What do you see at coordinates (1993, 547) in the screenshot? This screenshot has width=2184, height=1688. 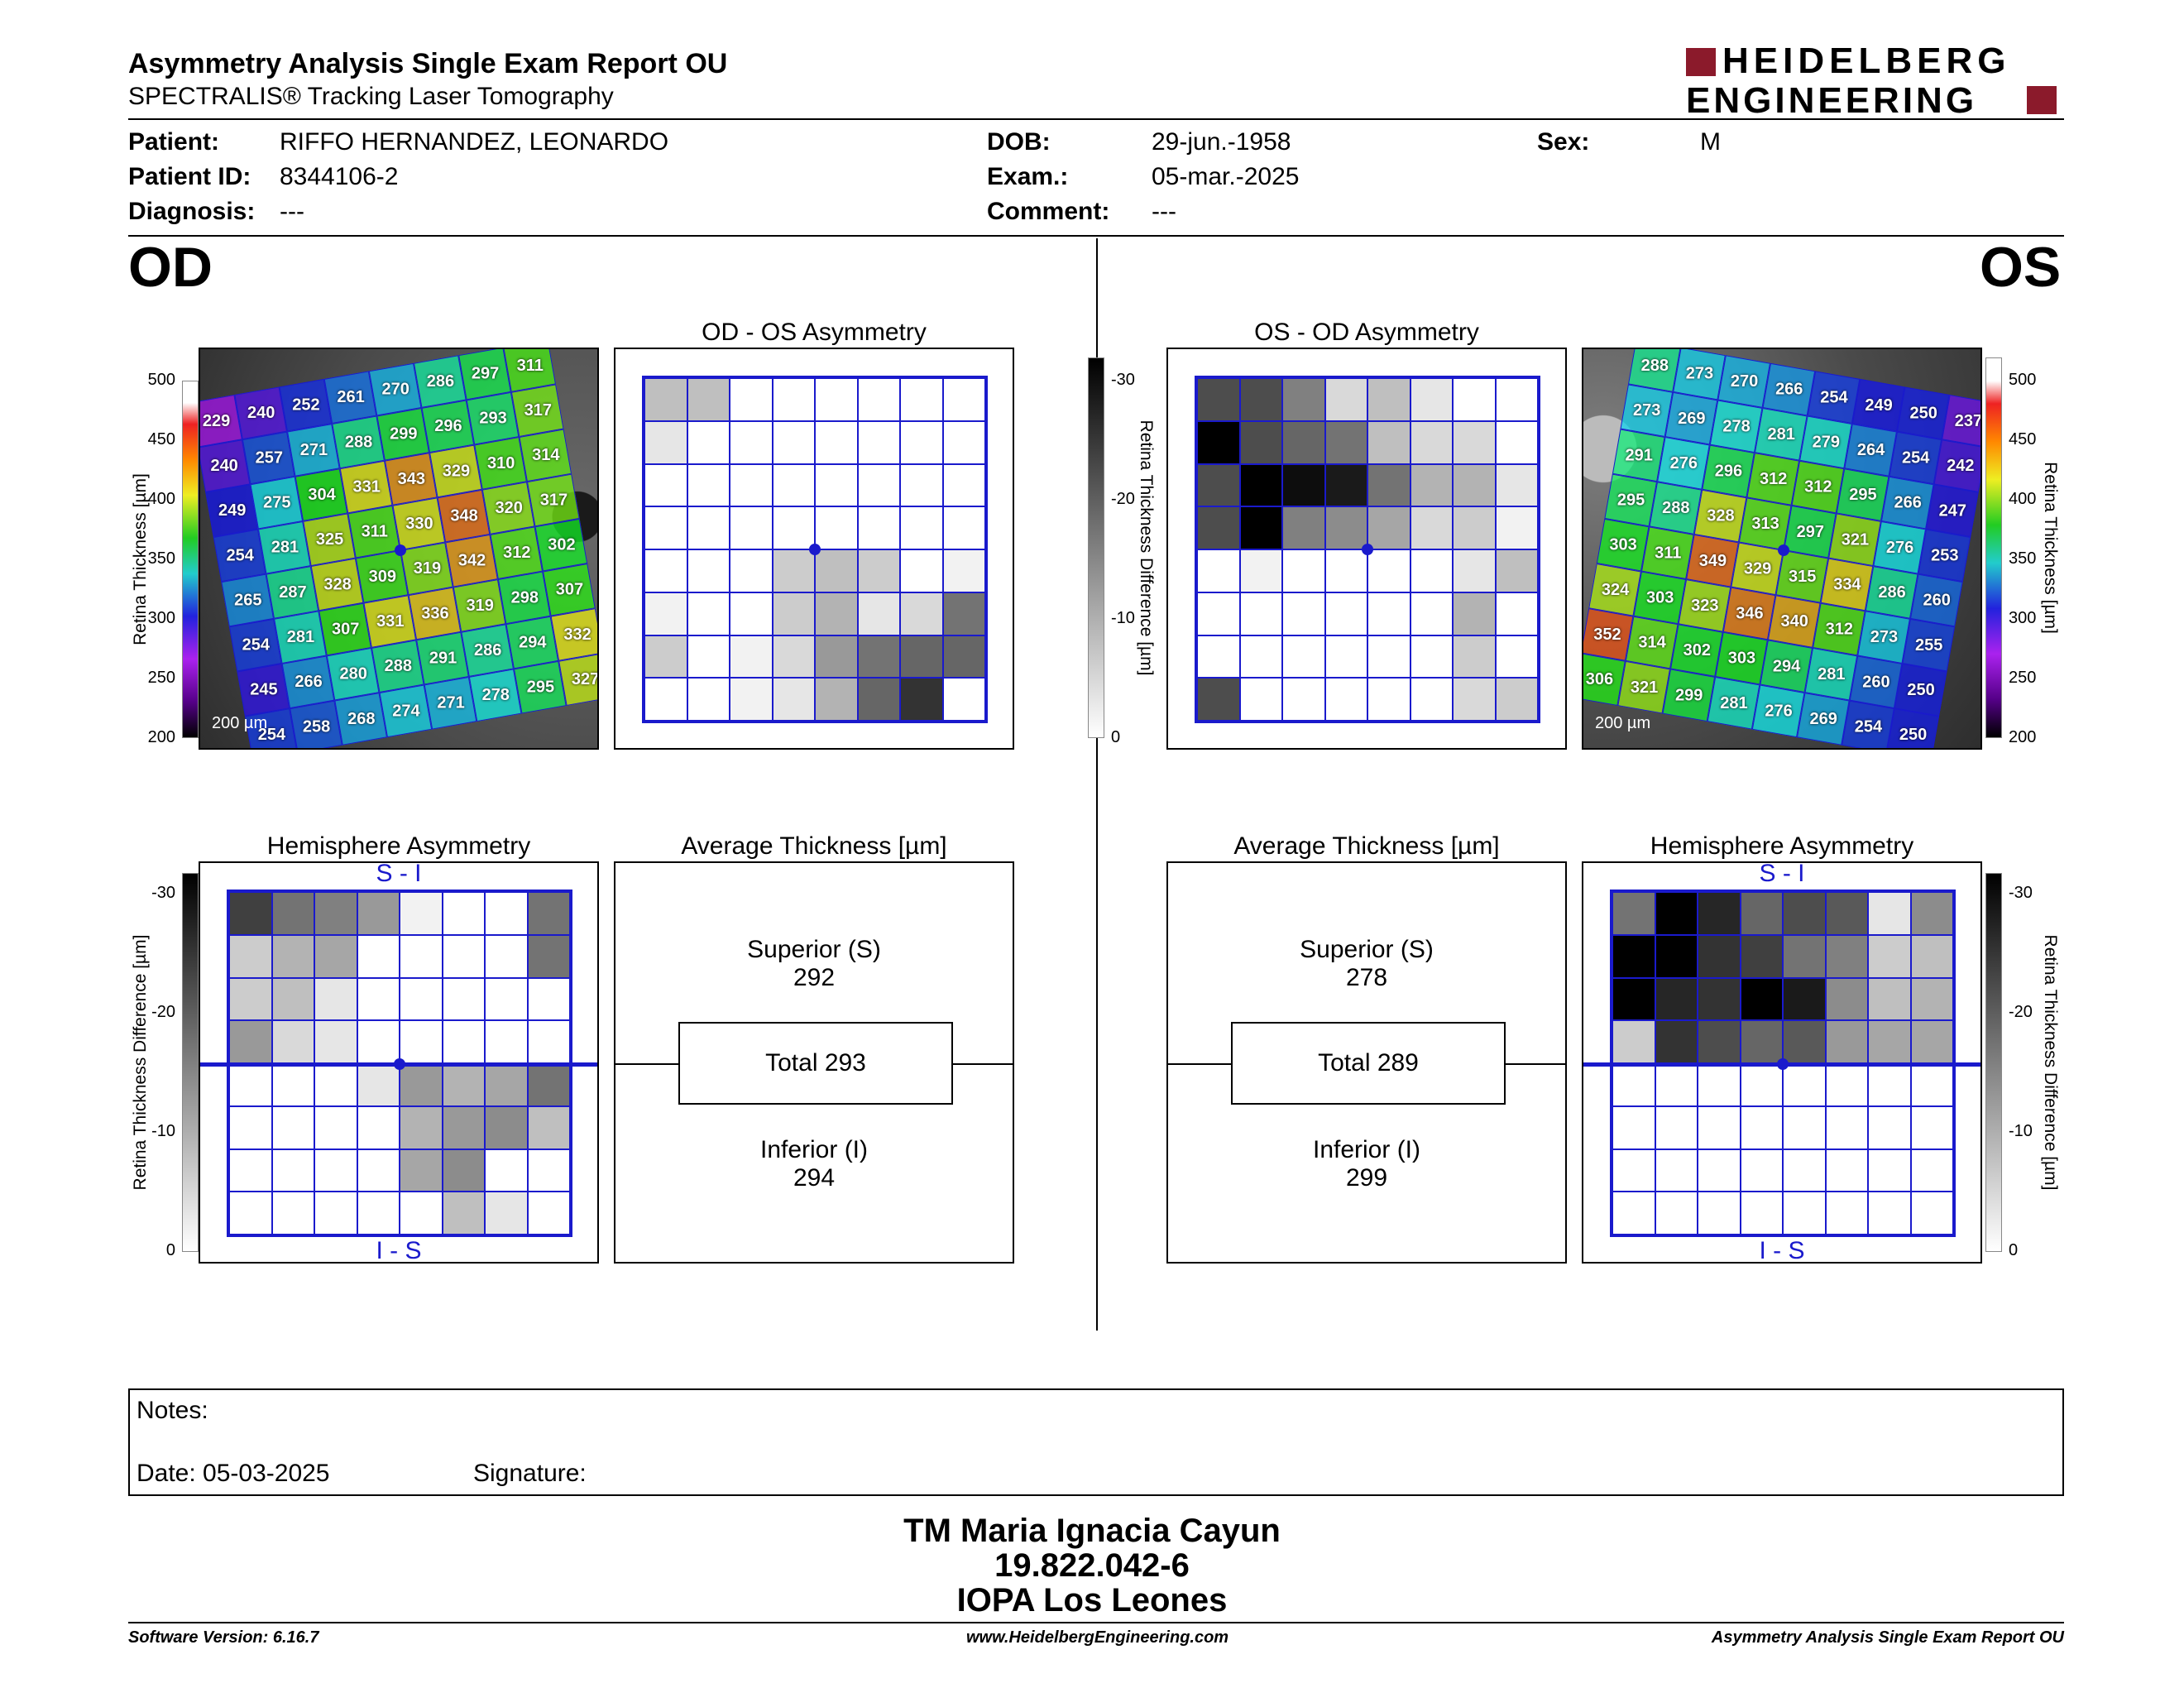 I see `os-thickness-colorbar` at bounding box center [1993, 547].